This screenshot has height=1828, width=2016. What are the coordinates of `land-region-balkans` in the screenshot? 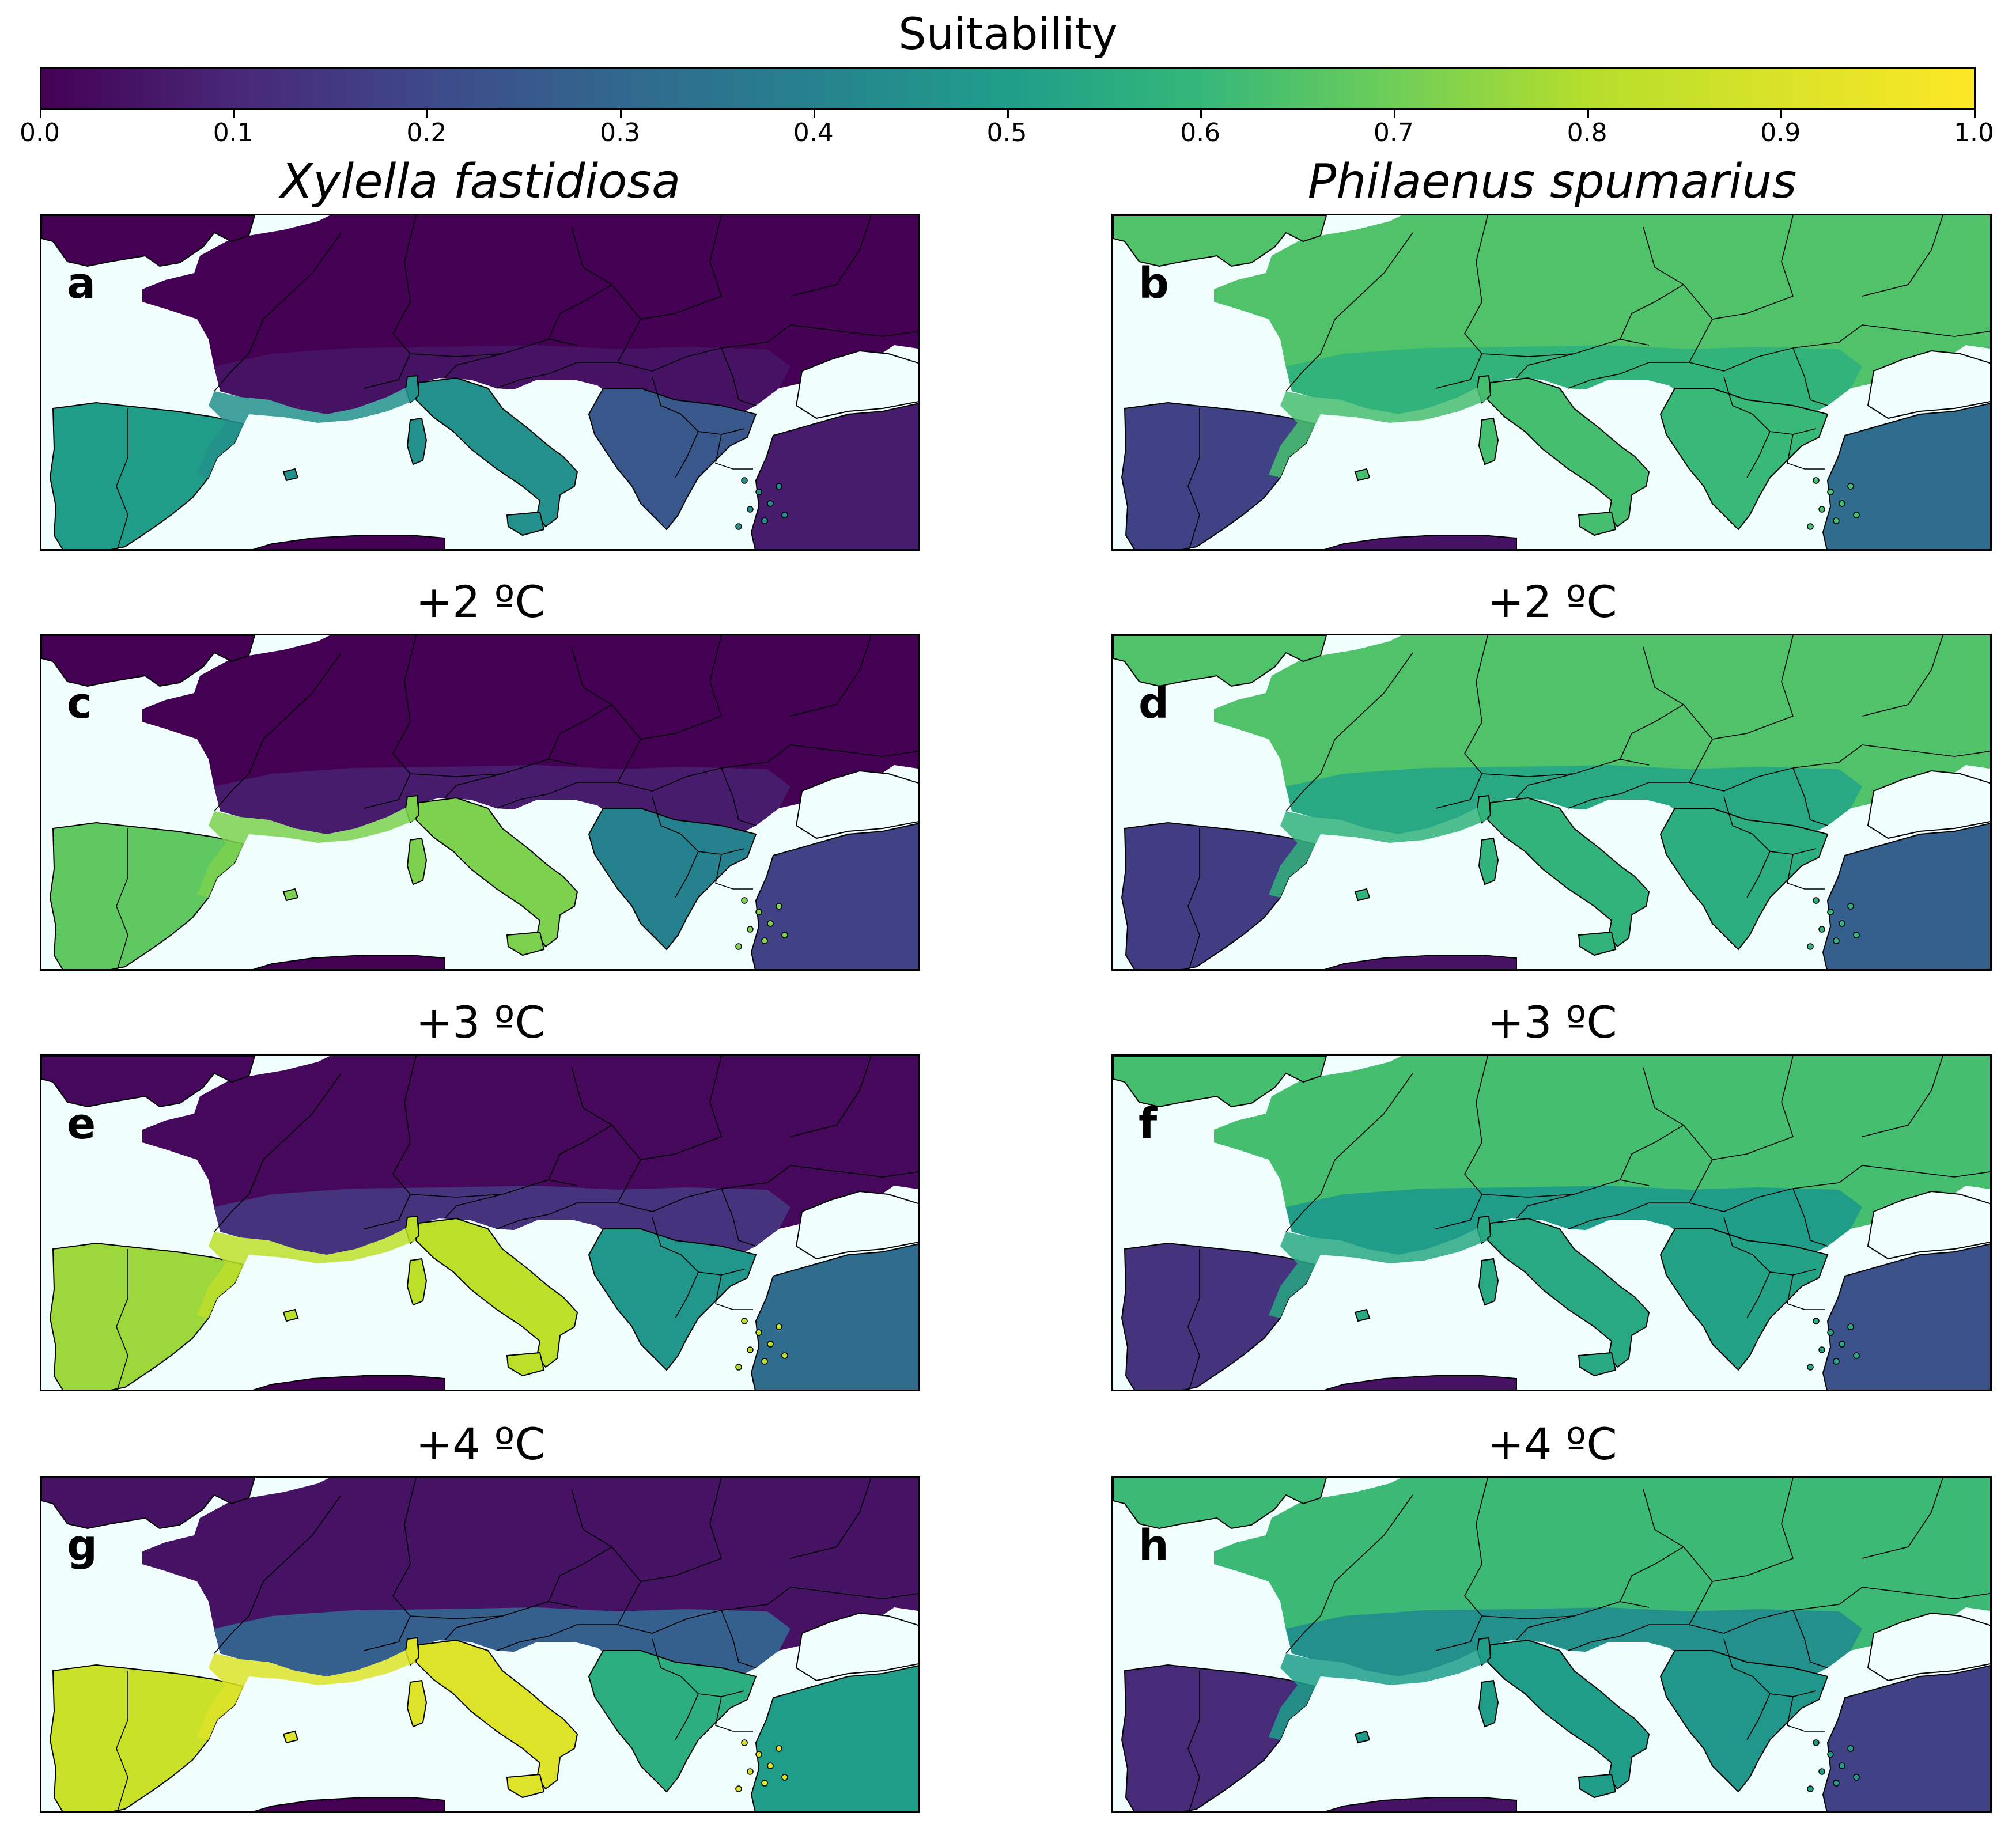 It's located at (672, 1299).